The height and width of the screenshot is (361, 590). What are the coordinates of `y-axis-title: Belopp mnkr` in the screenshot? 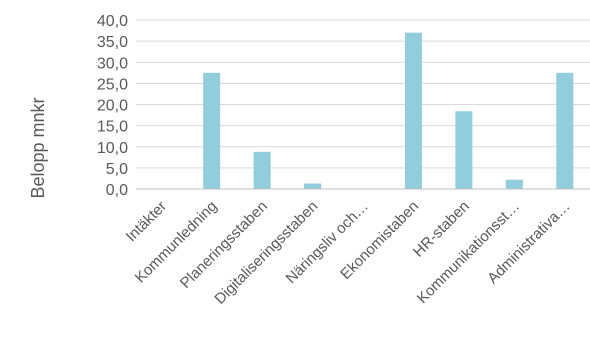 It's located at (38, 147).